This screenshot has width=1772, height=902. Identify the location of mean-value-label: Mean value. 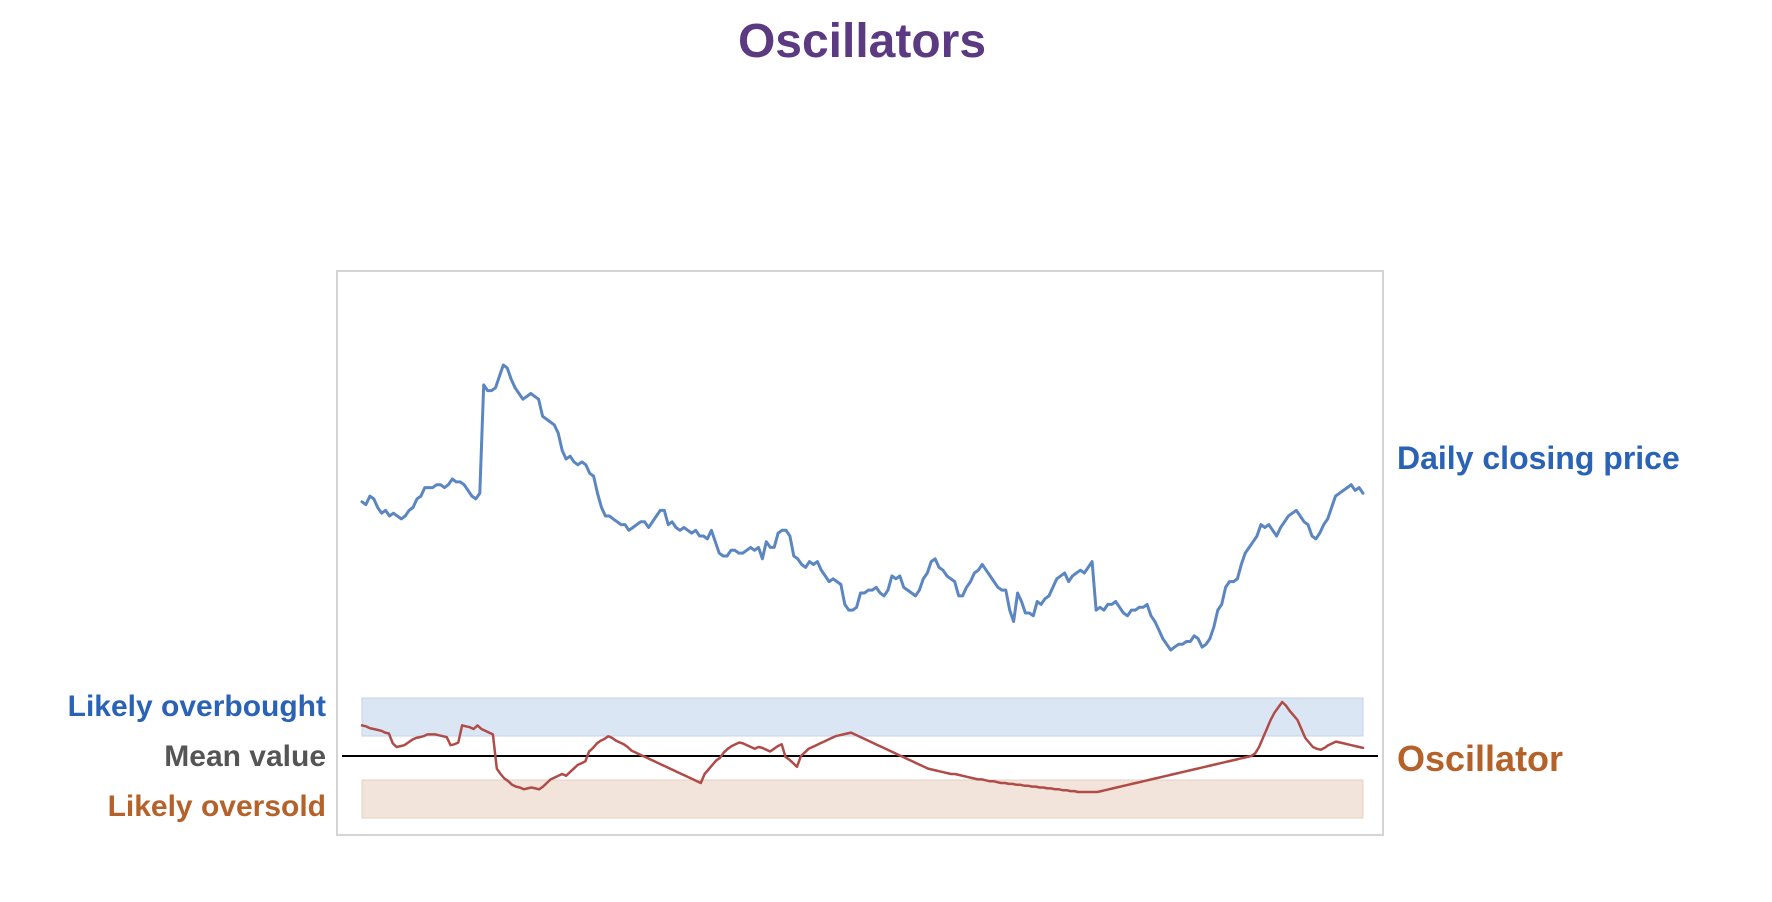
(245, 756).